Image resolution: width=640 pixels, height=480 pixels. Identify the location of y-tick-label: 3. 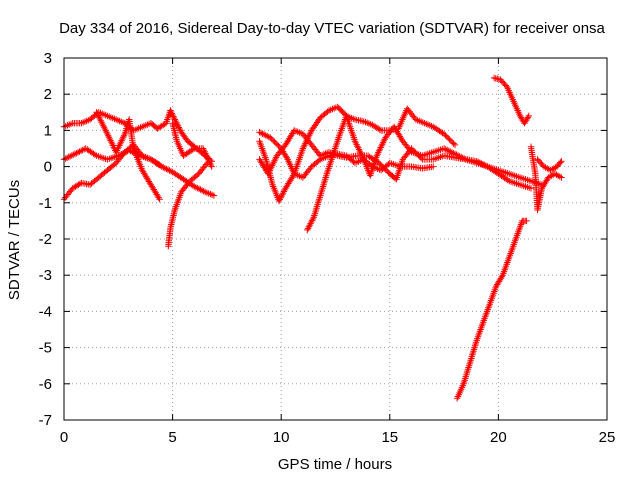
(48, 58).